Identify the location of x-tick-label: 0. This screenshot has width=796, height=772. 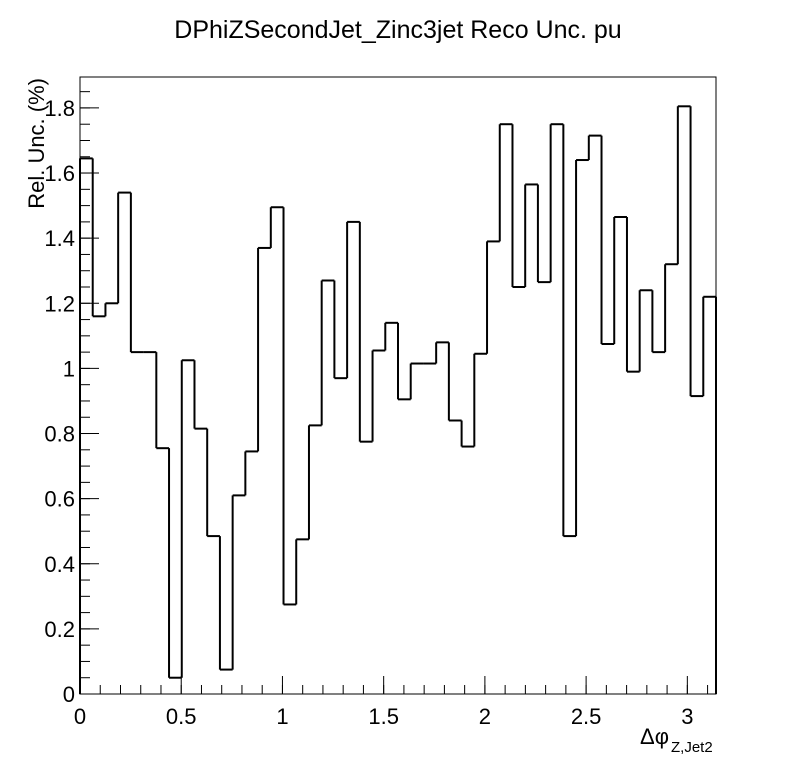
(80, 716).